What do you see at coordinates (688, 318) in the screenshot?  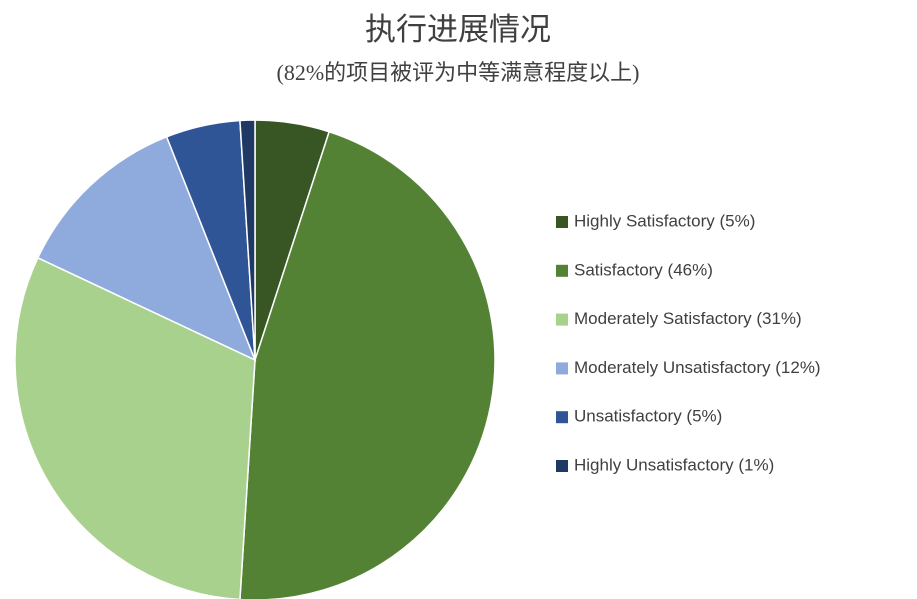 I see `legend-label: Moderately Satisfactory (31%)` at bounding box center [688, 318].